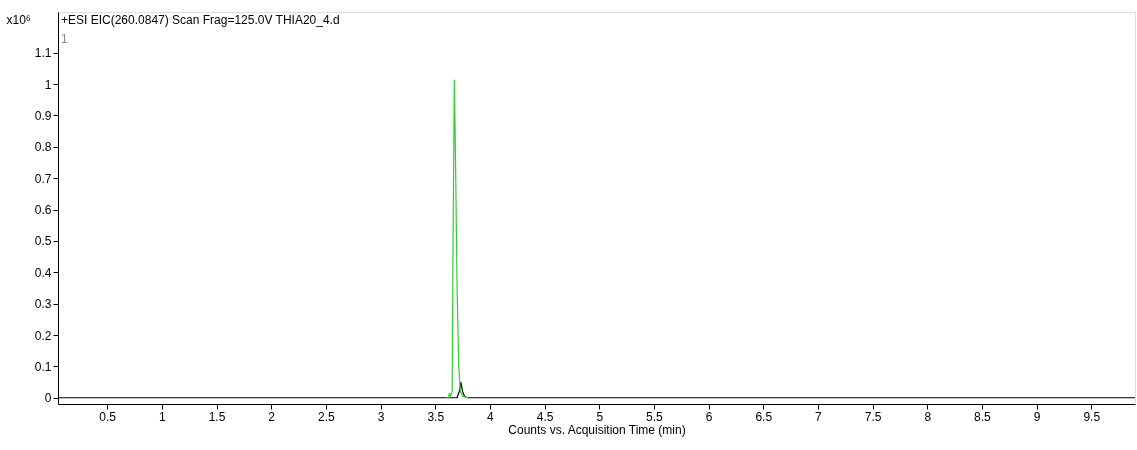  I want to click on x-tick-label: 6, so click(709, 416).